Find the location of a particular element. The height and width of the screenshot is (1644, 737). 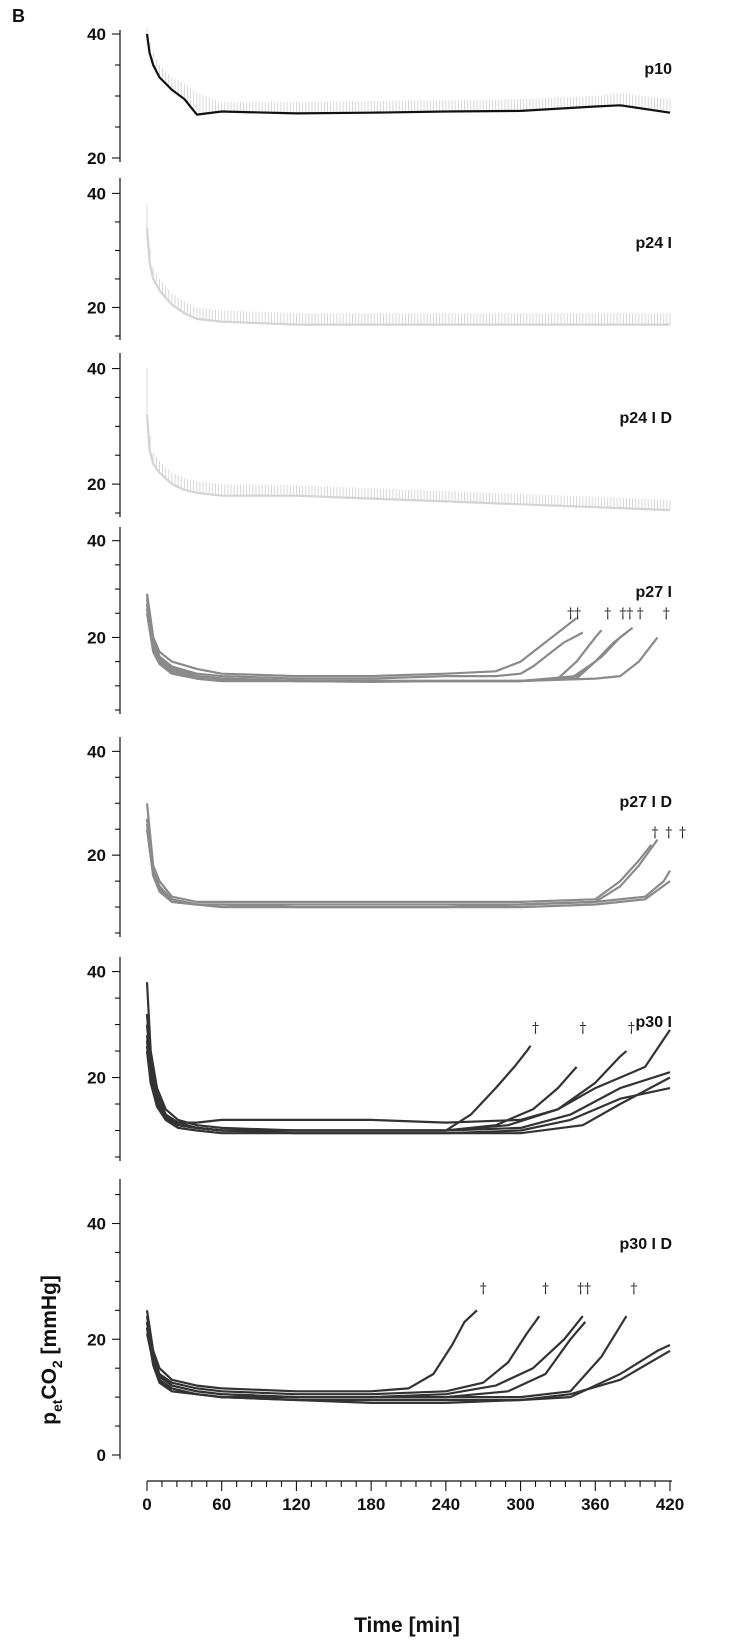

y-axis-title-main: p is located at coordinates (49, 1418).